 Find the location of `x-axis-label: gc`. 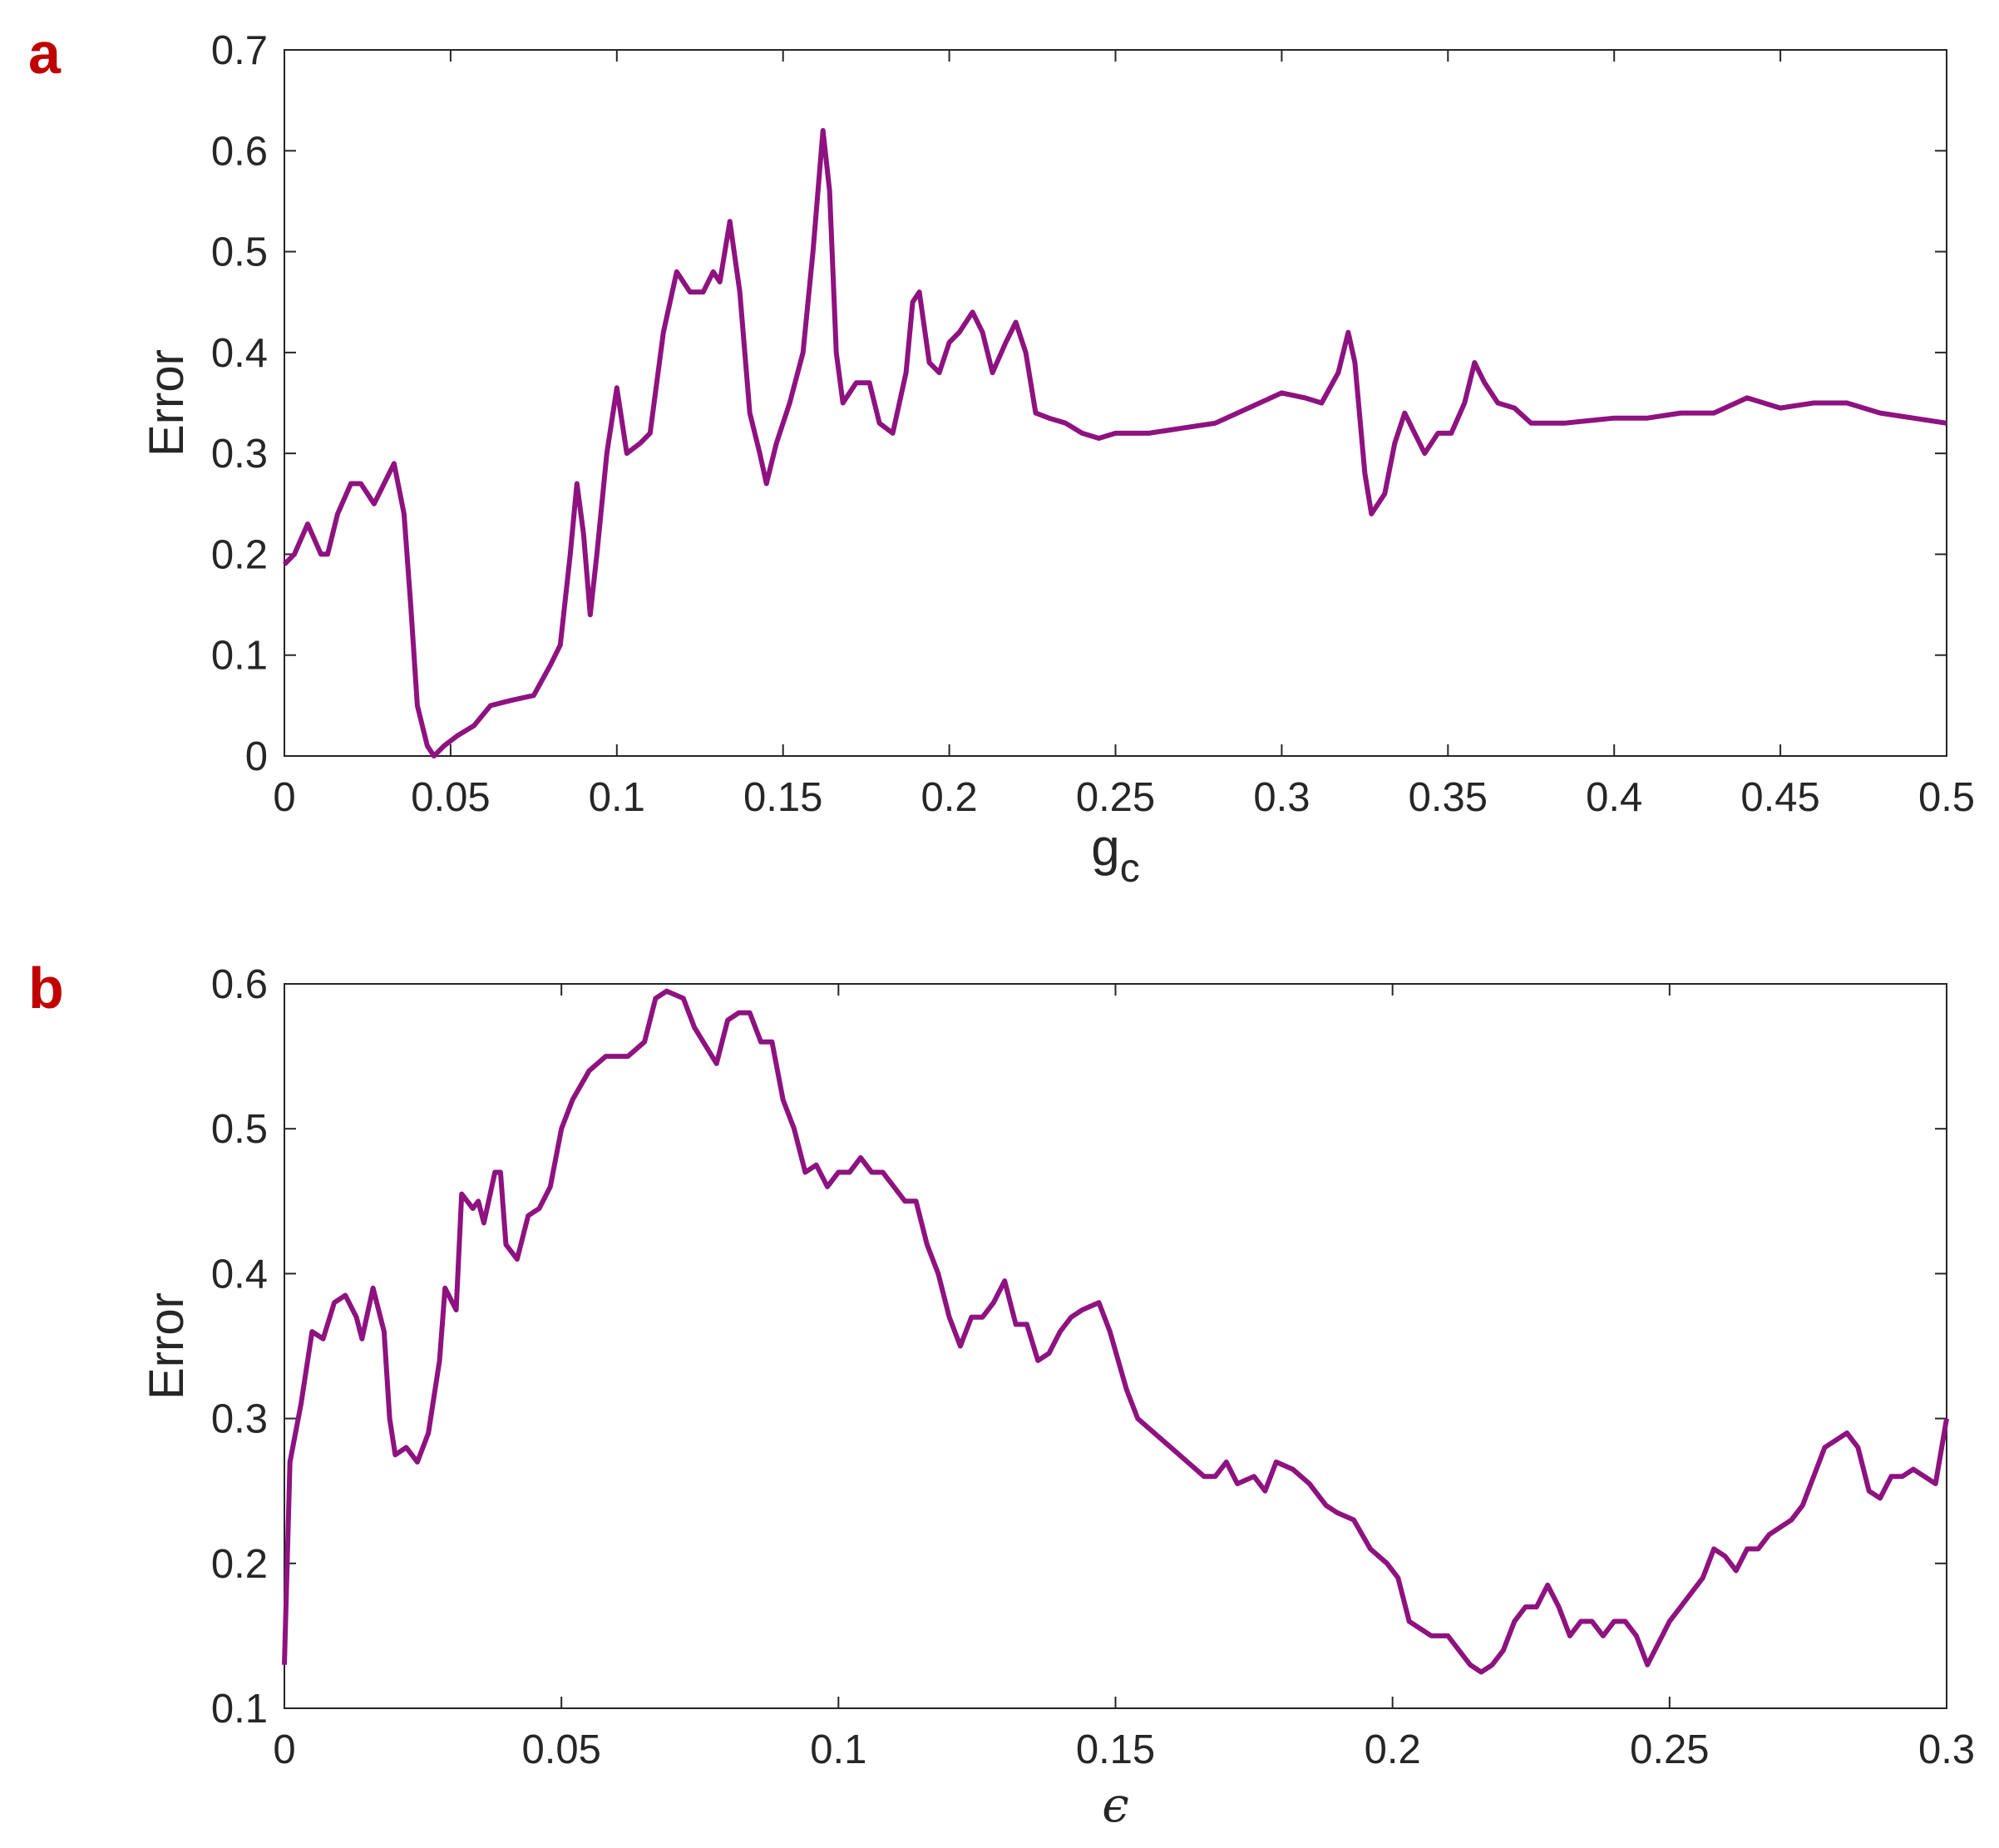

x-axis-label: gc is located at coordinates (1115, 855).